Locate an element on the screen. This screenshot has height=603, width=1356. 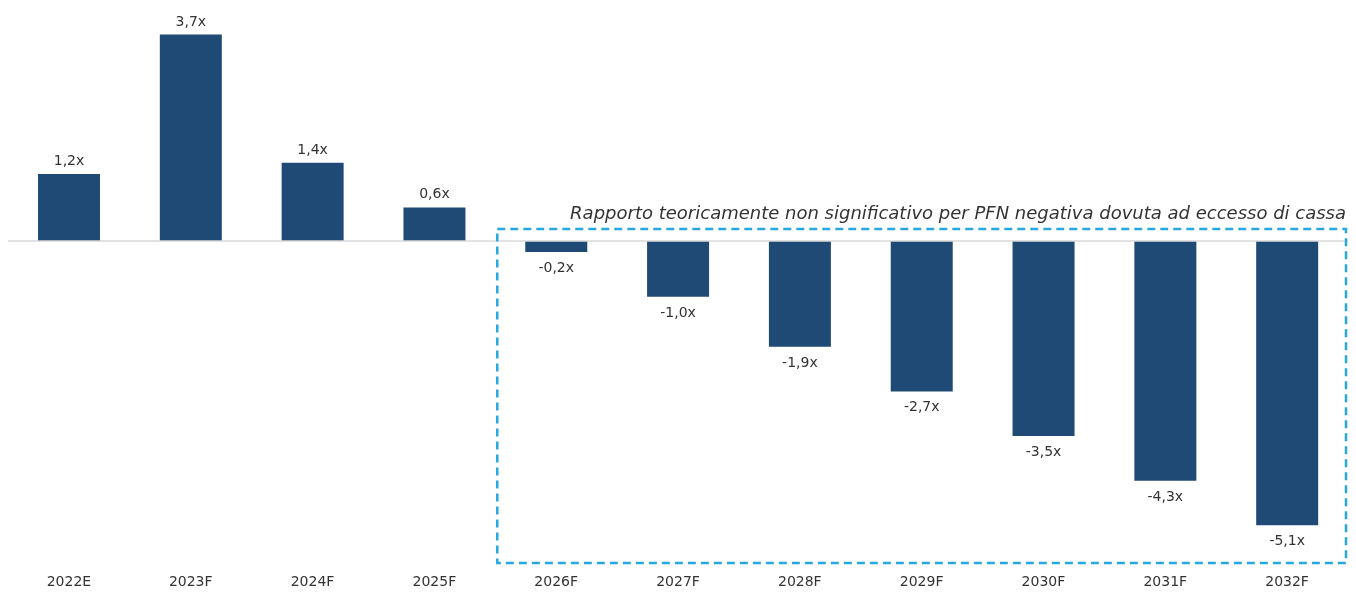
x-tick-label: 2028F is located at coordinates (799, 580).